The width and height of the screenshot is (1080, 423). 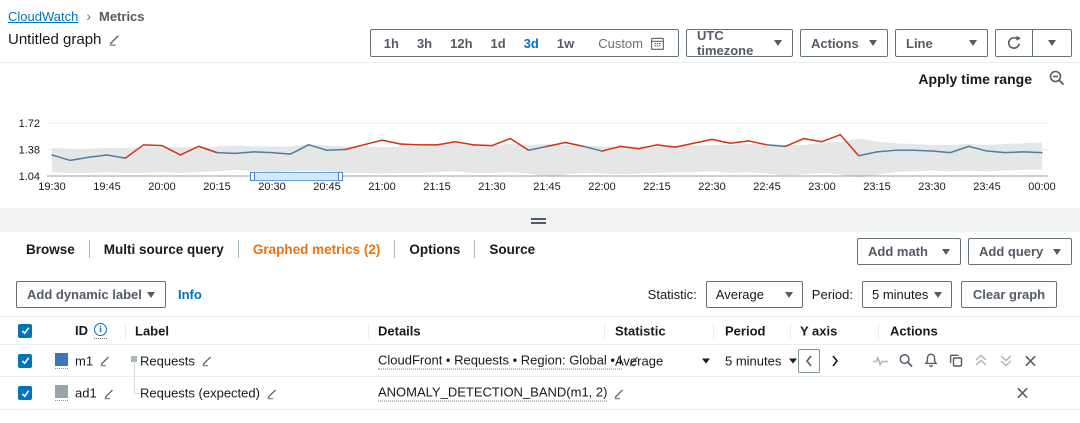 What do you see at coordinates (512, 249) in the screenshot?
I see `tab-source: Source` at bounding box center [512, 249].